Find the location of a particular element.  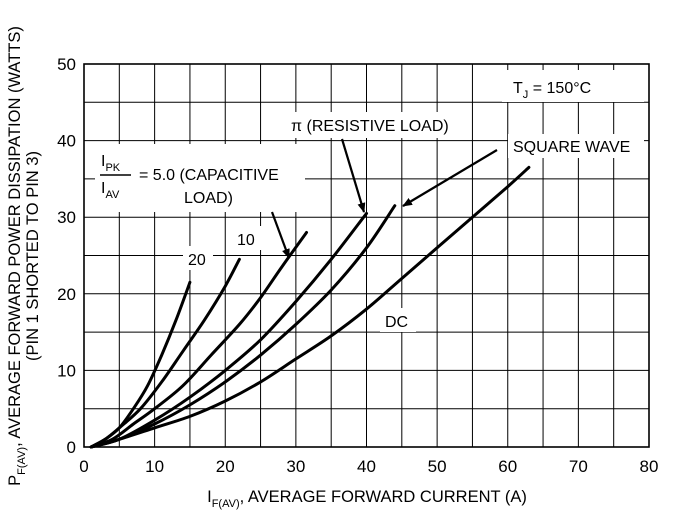

capacitive-label-line2: LOAD) is located at coordinates (208, 198).